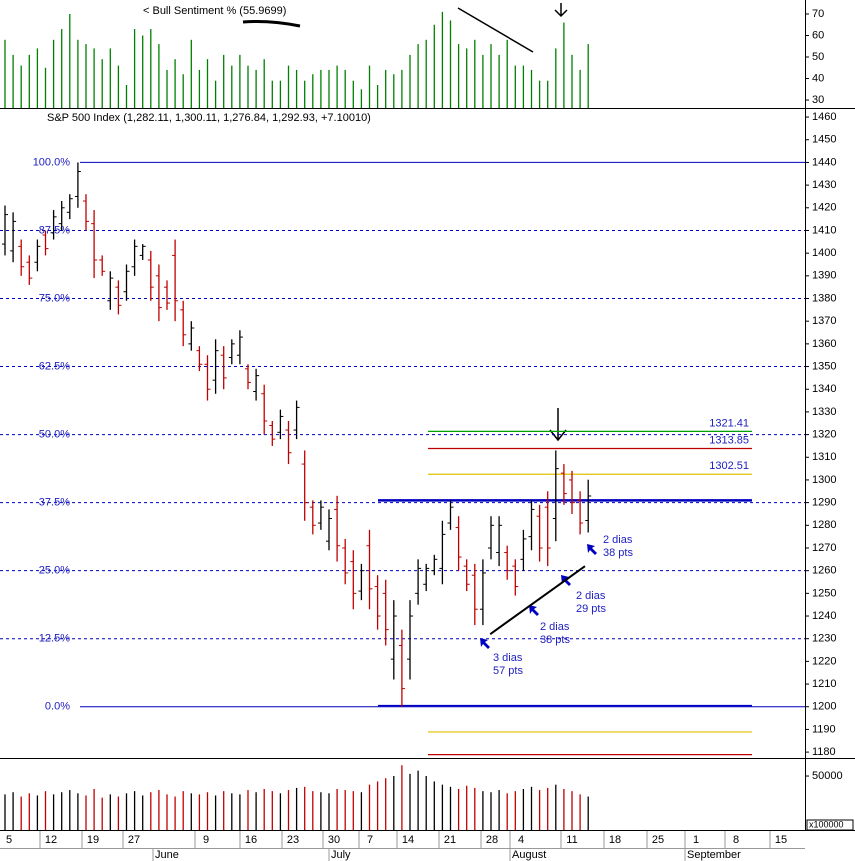  What do you see at coordinates (824, 457) in the screenshot?
I see `y-tick-label: 1310` at bounding box center [824, 457].